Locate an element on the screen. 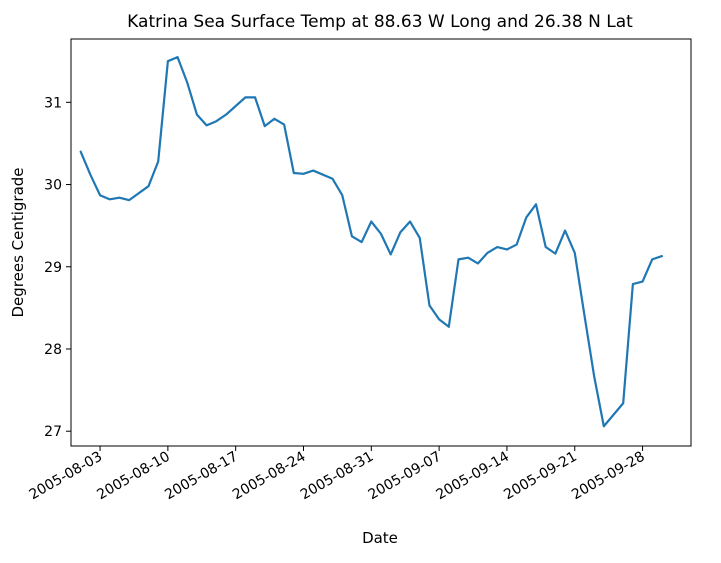 Image resolution: width=721 pixels, height=563 pixels. x-tick-label: 2005-08-17 is located at coordinates (201, 476).